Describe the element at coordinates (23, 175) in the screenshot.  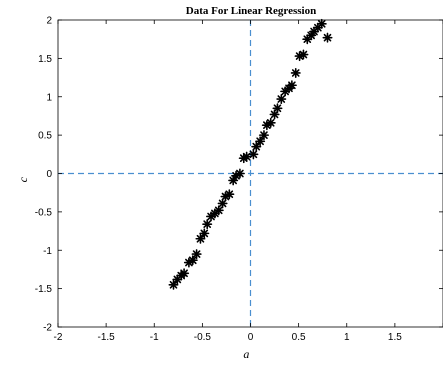
I see `y-axis-label: c⃗` at that location.